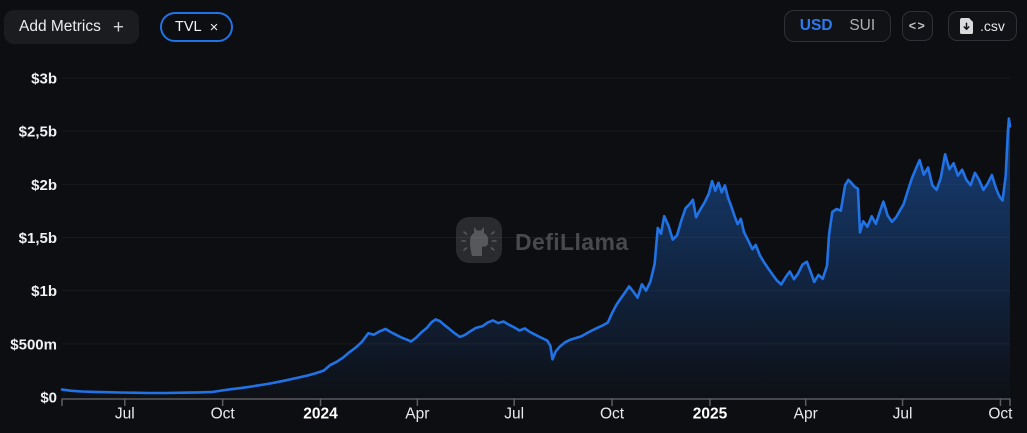 The height and width of the screenshot is (433, 1027). I want to click on close-icon: ×, so click(214, 27).